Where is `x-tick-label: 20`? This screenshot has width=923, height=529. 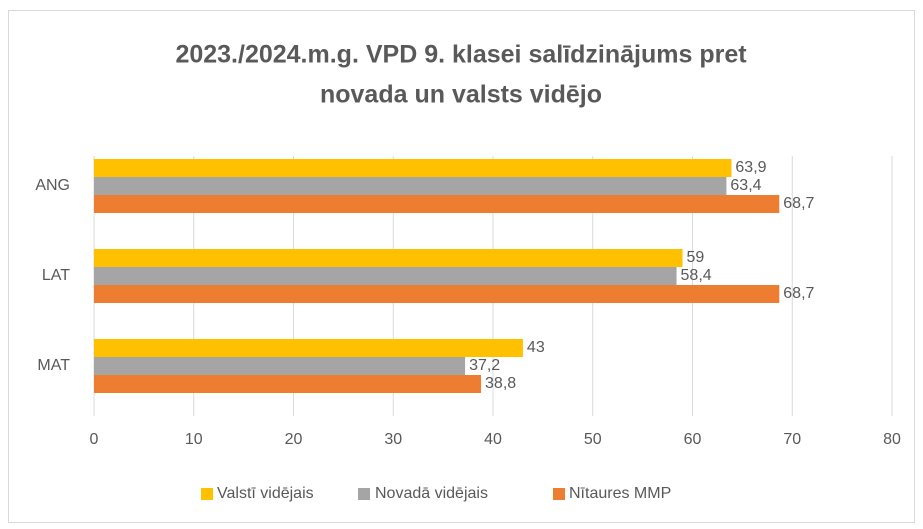
x-tick-label: 20 is located at coordinates (294, 439).